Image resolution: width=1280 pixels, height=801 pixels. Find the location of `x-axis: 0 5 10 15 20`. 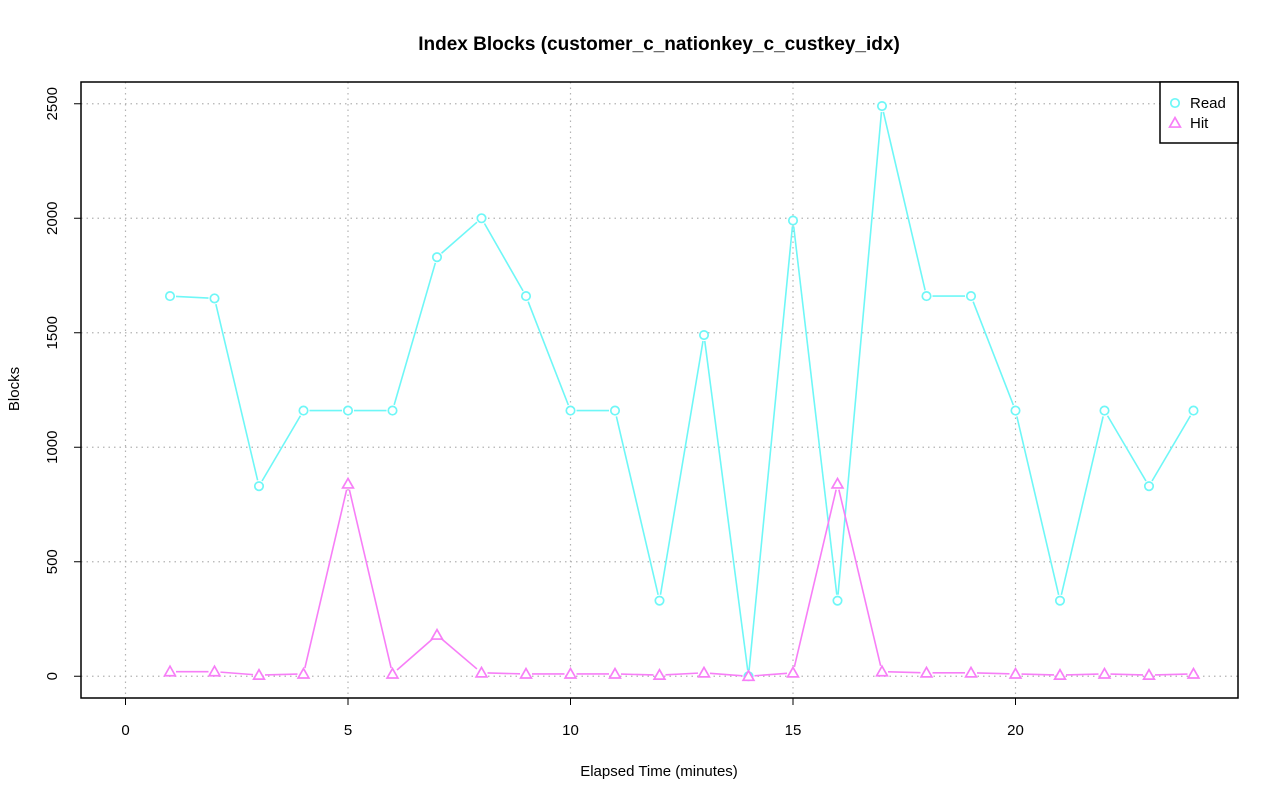

x-axis: 0 5 10 15 20 is located at coordinates (572, 718).